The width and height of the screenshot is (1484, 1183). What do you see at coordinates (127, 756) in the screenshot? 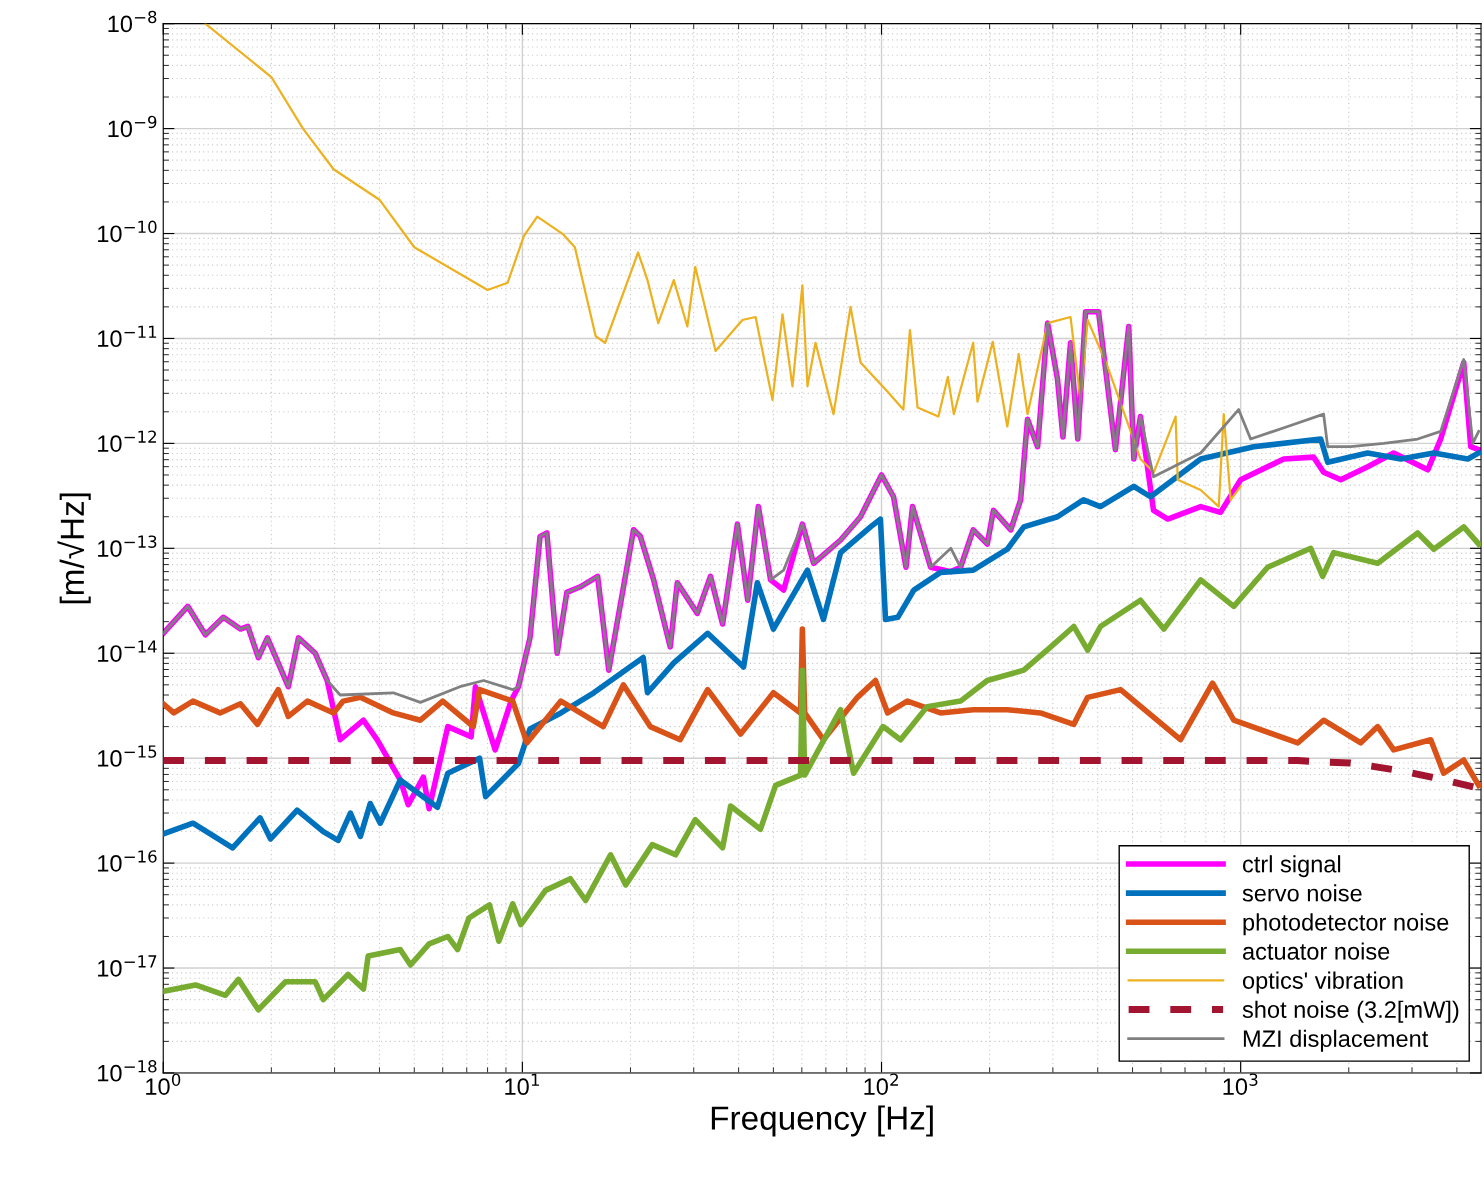
I see `y-tick-label: 10$^{−15}$` at bounding box center [127, 756].